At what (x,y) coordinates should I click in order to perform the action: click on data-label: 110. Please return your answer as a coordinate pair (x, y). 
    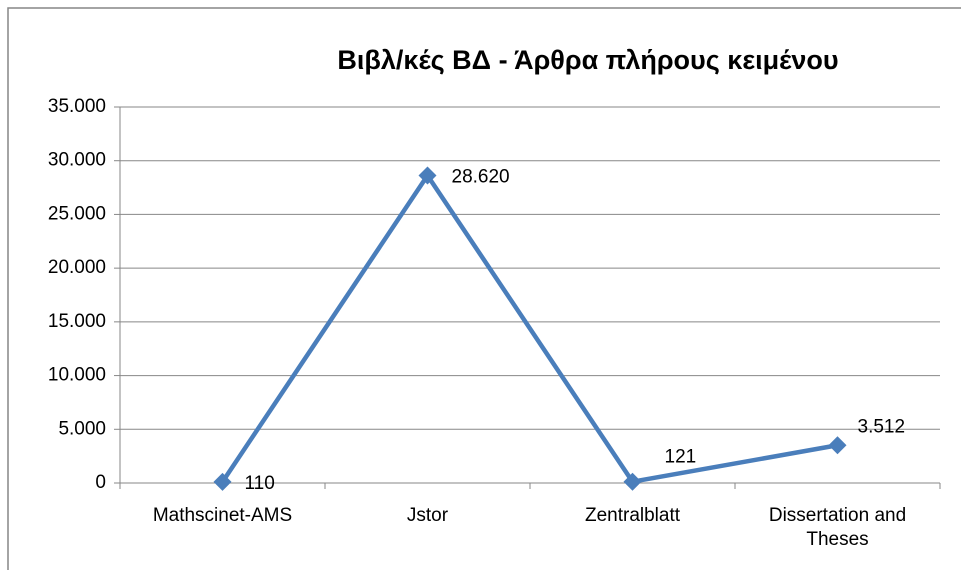
    Looking at the image, I should click on (260, 483).